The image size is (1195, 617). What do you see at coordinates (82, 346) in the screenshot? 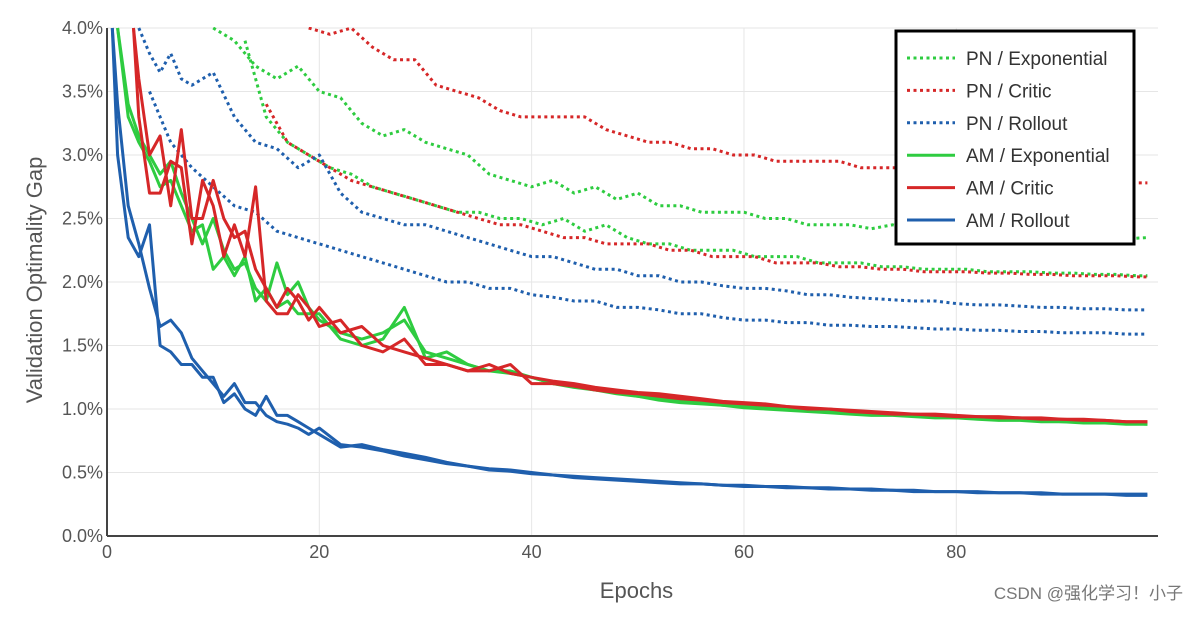
I see `y-tick-label: 1.5%` at bounding box center [82, 346].